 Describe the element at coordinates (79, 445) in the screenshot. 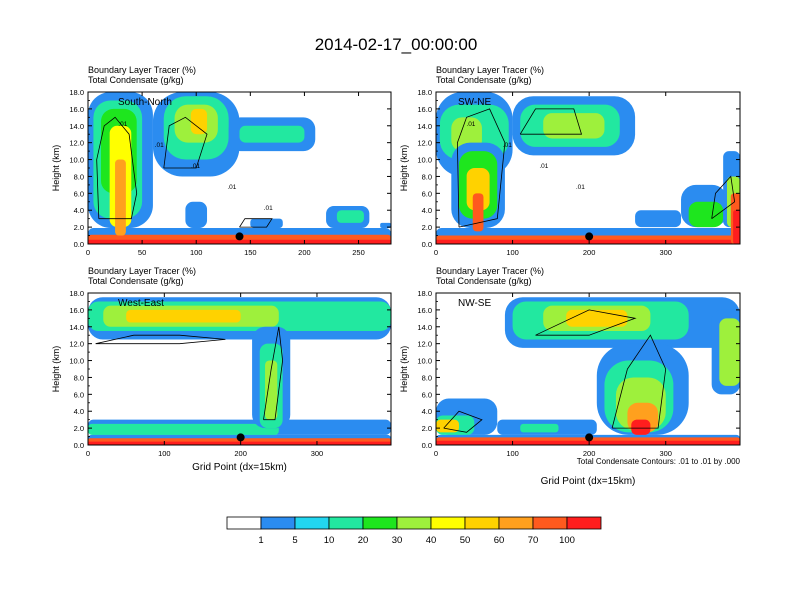

I see `y-tick-label: 0.0` at that location.